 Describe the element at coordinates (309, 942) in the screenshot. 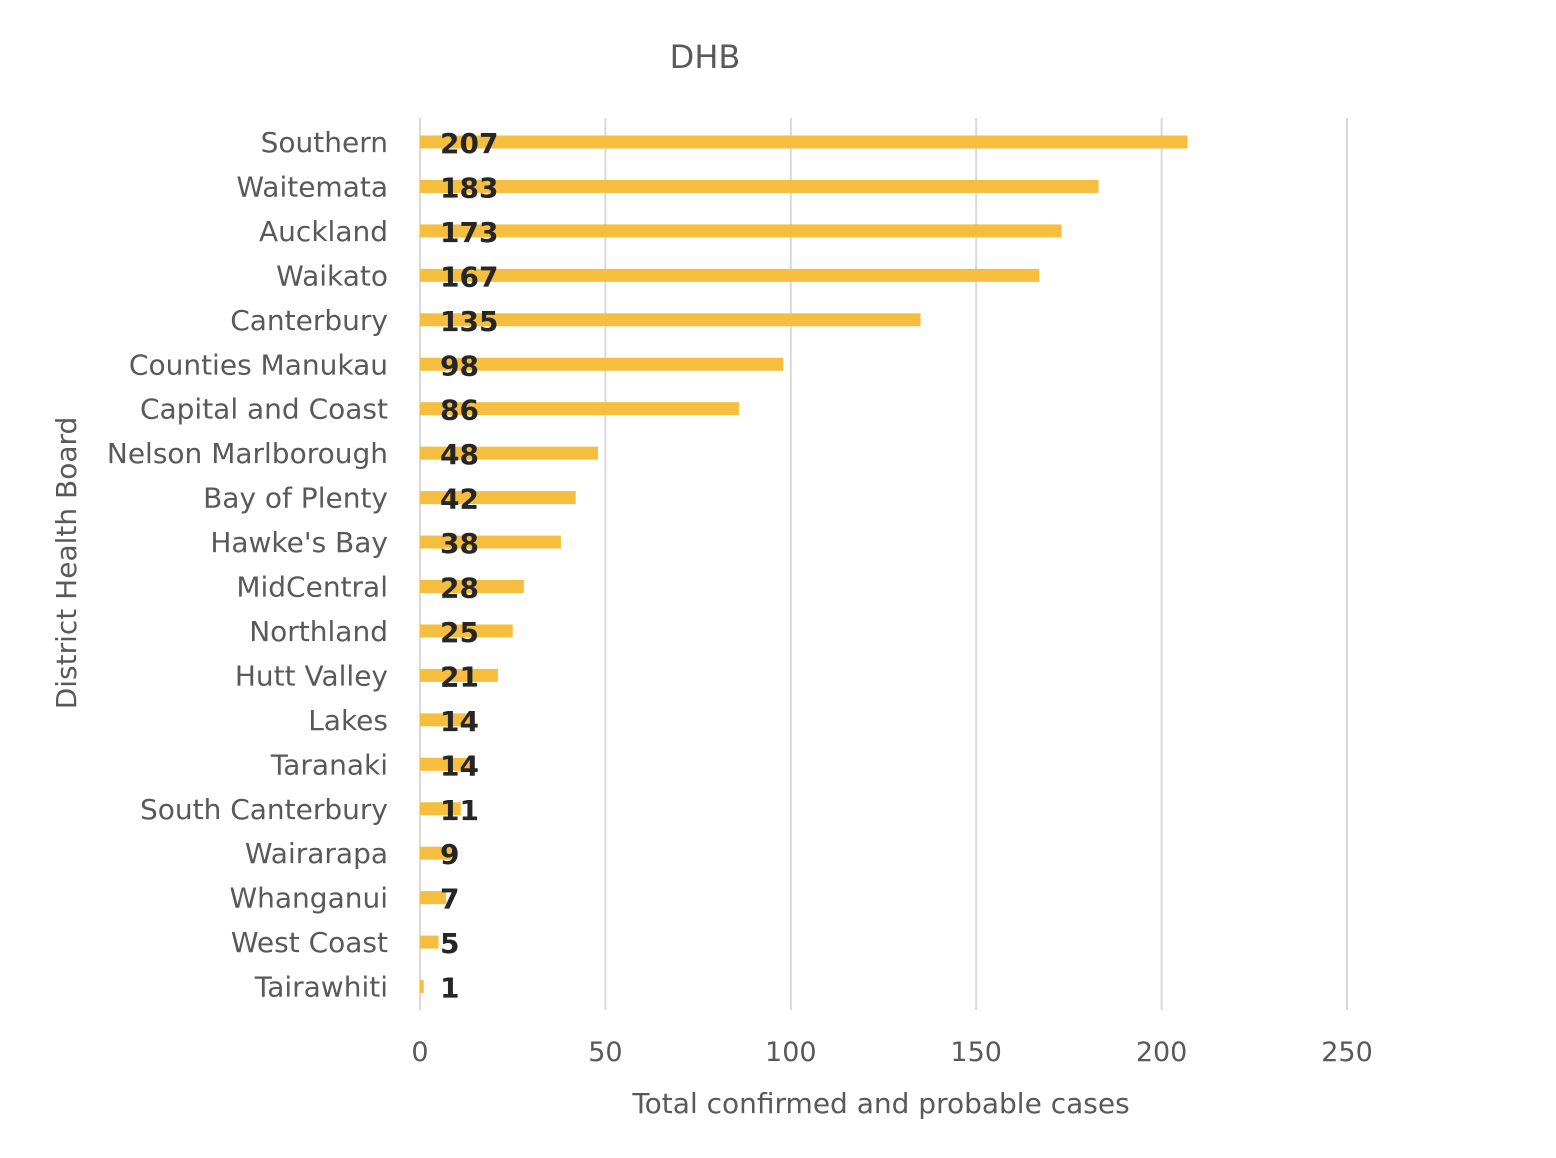

I see `category-label: West Coast` at that location.